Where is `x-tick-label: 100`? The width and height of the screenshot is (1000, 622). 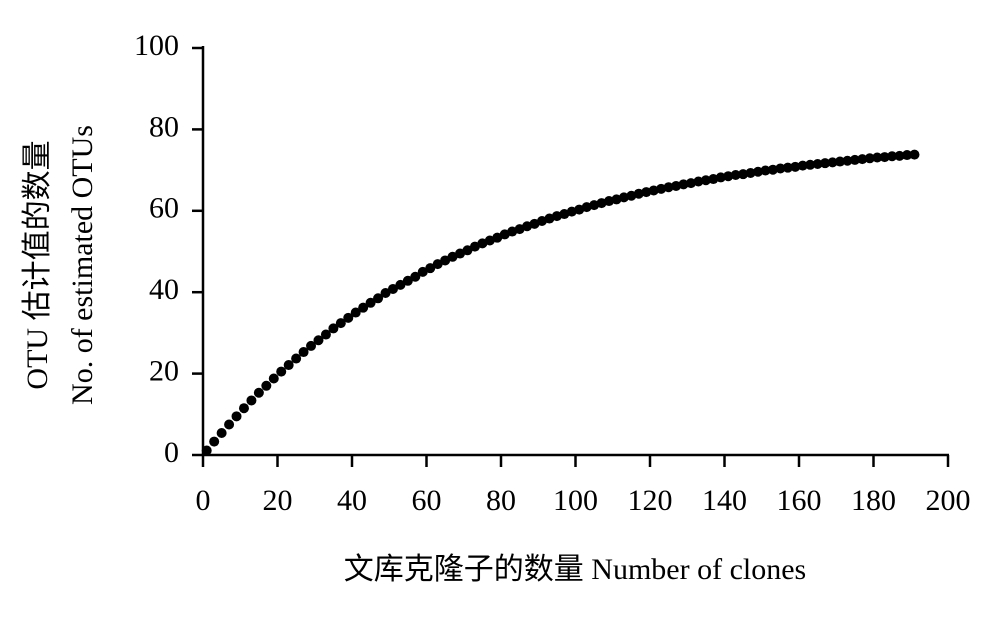
x-tick-label: 100 is located at coordinates (575, 500).